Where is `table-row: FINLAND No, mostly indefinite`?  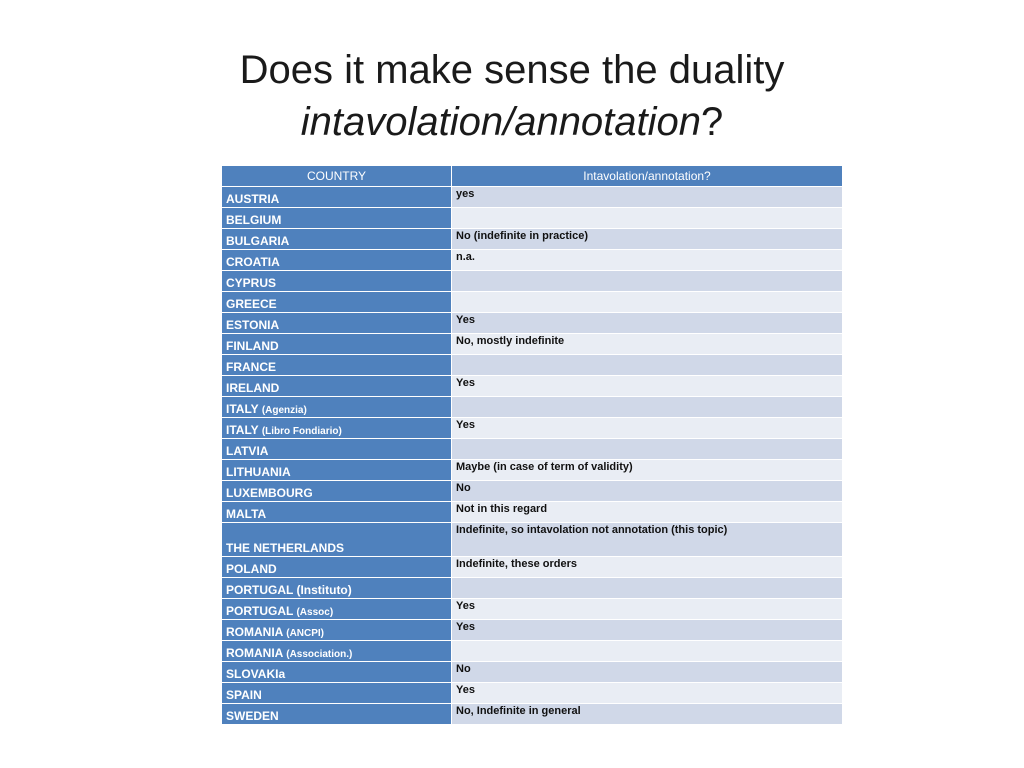 table-row: FINLAND No, mostly indefinite is located at coordinates (532, 344).